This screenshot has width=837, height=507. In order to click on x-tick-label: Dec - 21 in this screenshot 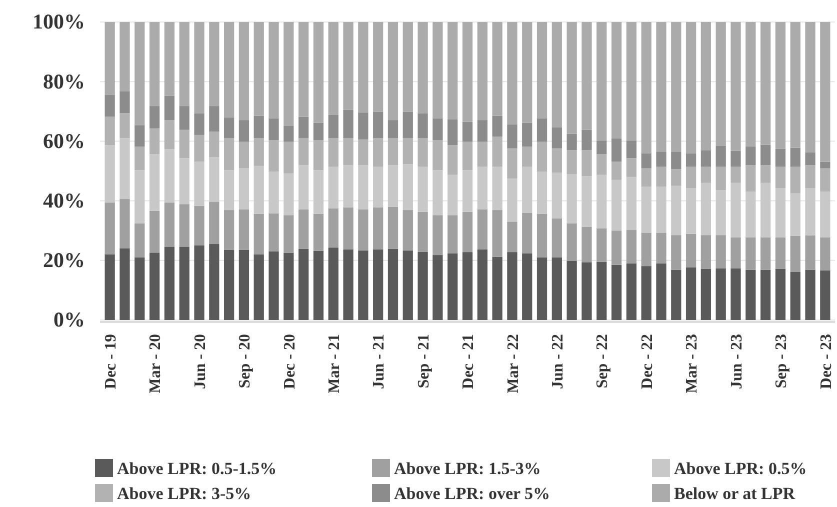, I will do `click(469, 362)`.